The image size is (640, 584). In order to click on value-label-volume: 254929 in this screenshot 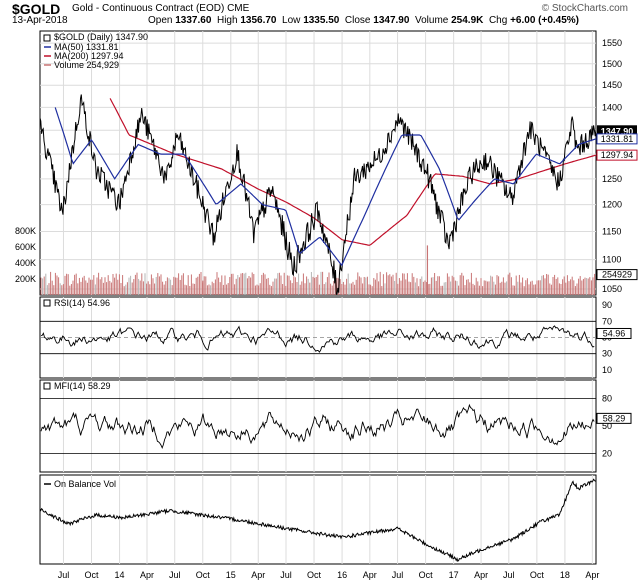, I will do `click(617, 275)`.